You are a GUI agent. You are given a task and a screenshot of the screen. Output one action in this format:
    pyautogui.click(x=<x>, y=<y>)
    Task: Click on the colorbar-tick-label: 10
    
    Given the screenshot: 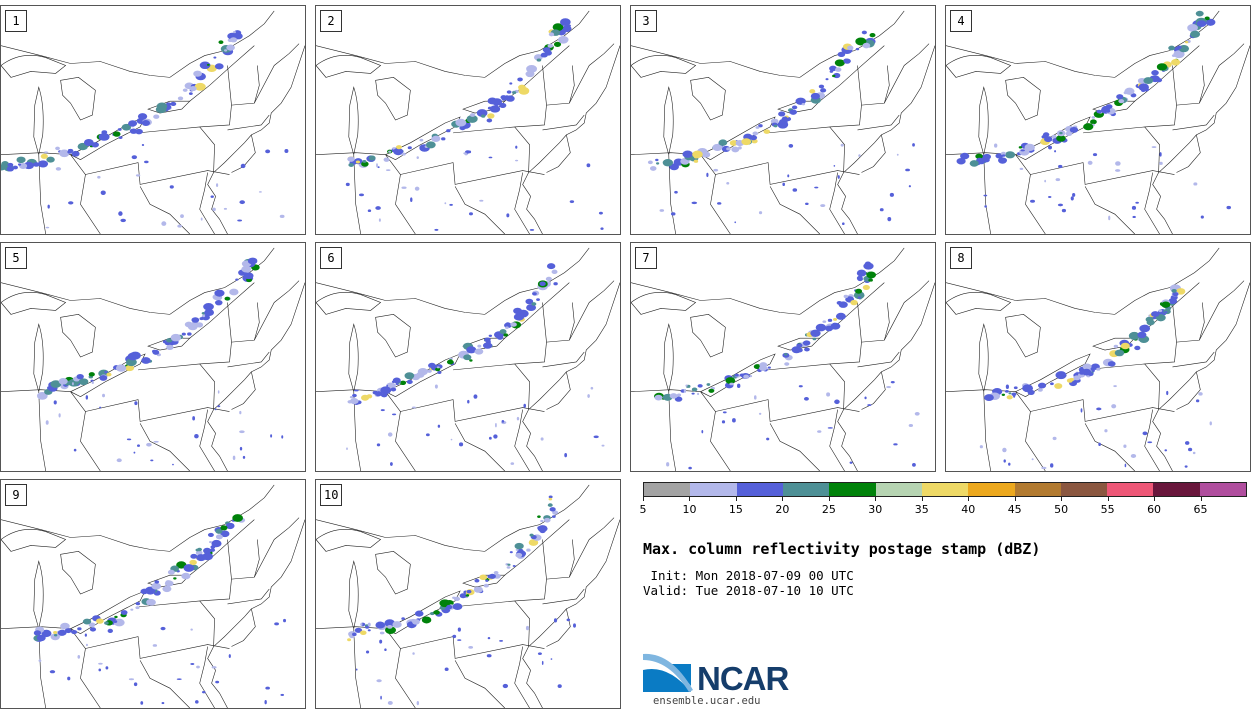 What is the action you would take?
    pyautogui.click(x=689, y=509)
    